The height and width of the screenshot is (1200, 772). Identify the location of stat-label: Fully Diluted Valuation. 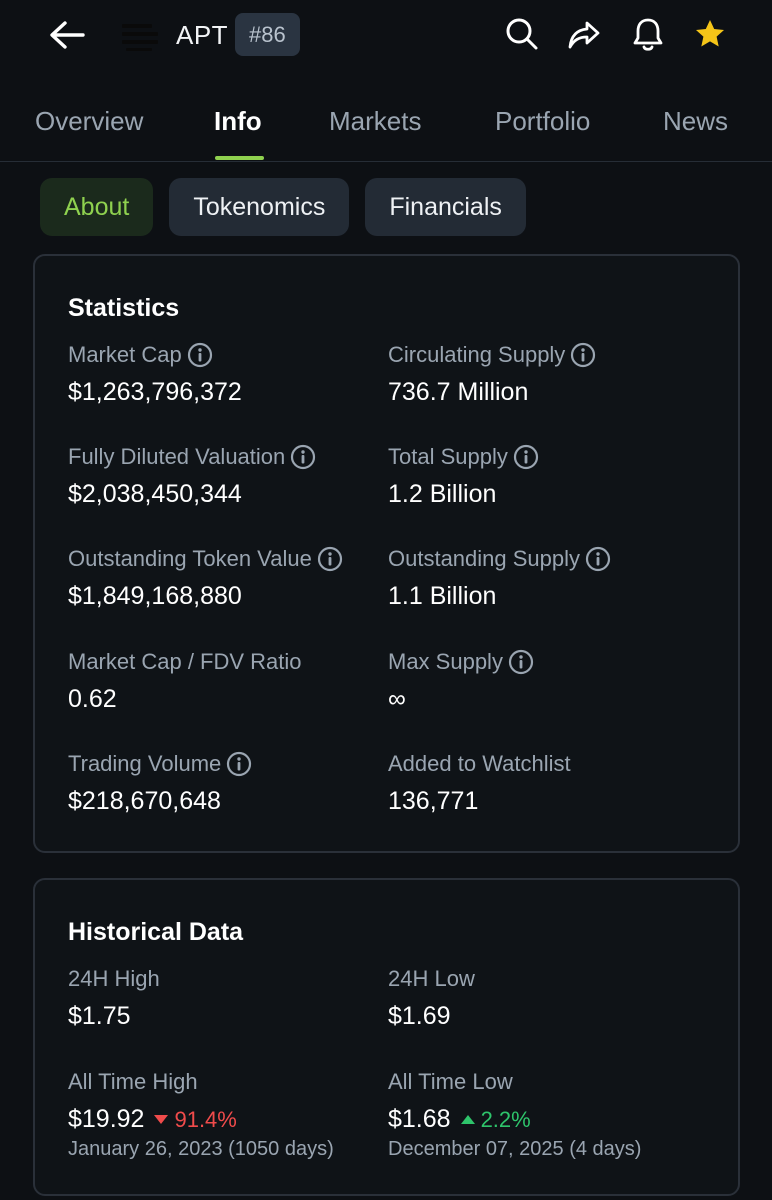
(177, 456).